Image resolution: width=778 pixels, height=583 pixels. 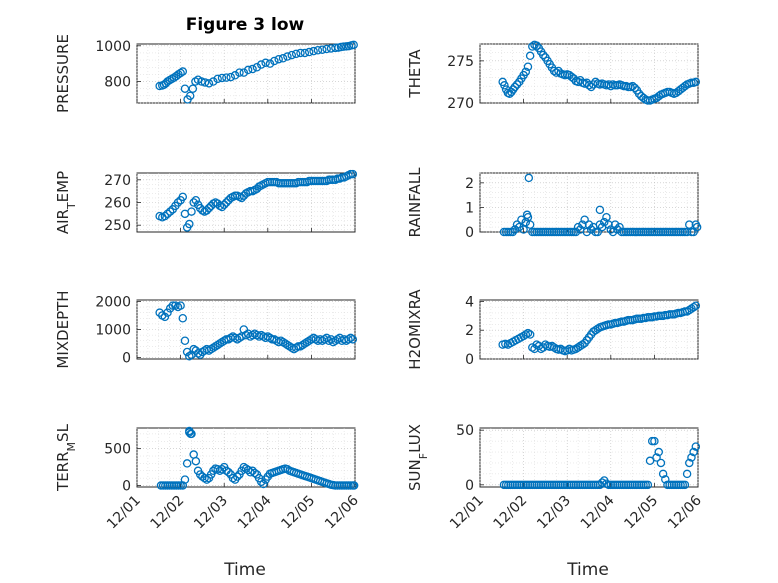 I want to click on y-tick-label: 500, so click(x=117, y=450).